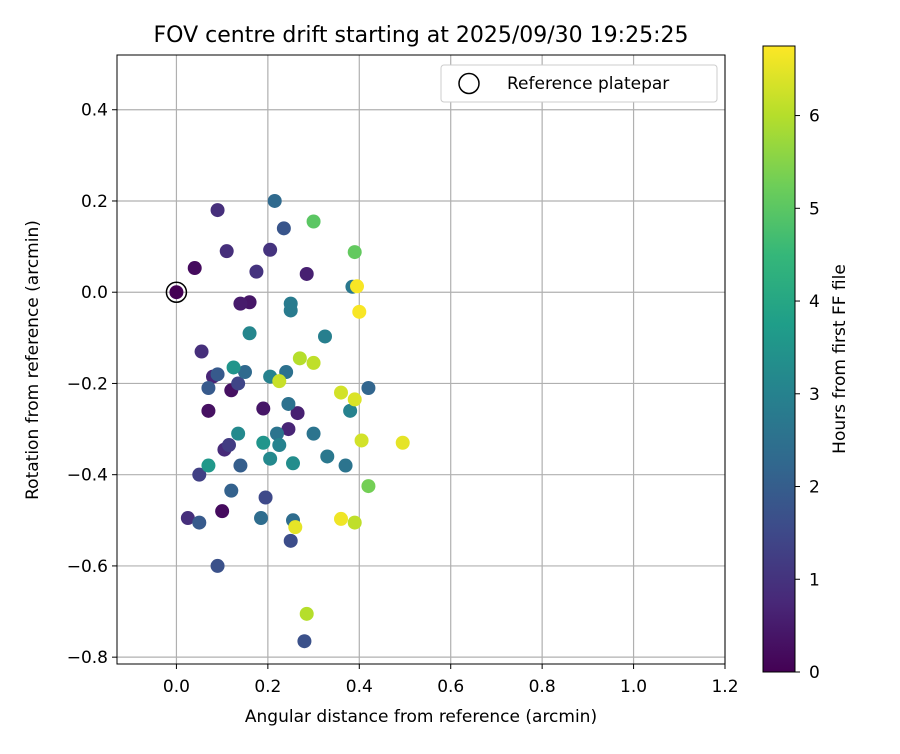 The height and width of the screenshot is (754, 900). What do you see at coordinates (814, 580) in the screenshot?
I see `colorbar-tick-label: 1` at bounding box center [814, 580].